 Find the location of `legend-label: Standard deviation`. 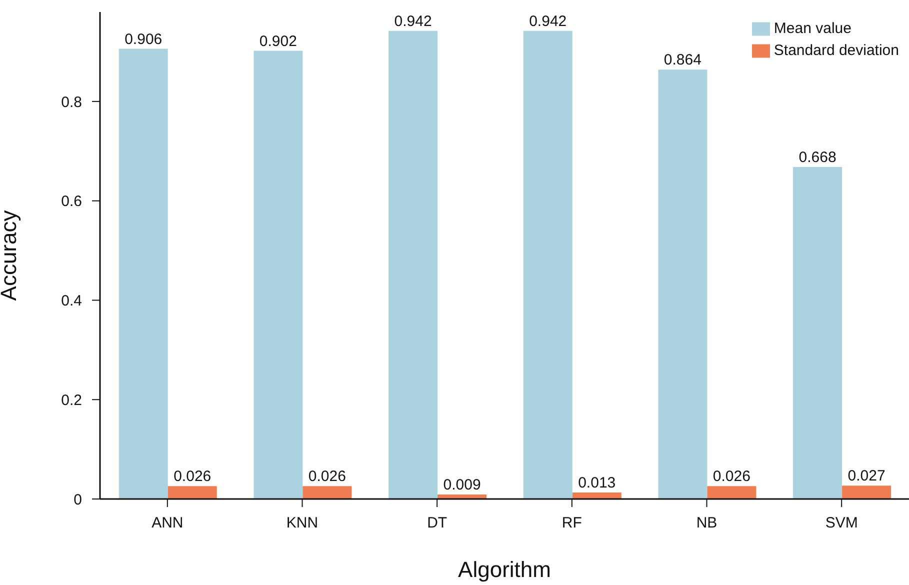

legend-label: Standard deviation is located at coordinates (836, 50).